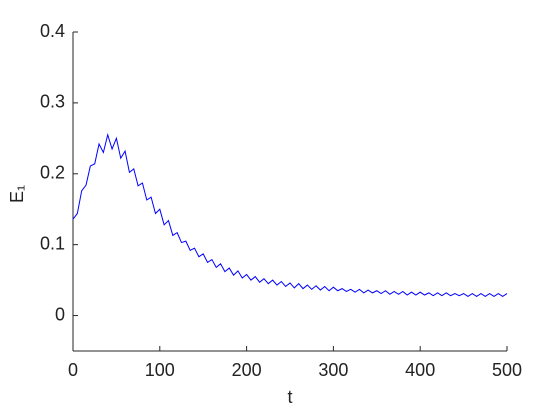 Image resolution: width=560 pixels, height=410 pixels. What do you see at coordinates (507, 370) in the screenshot?
I see `x-tick-label: 500` at bounding box center [507, 370].